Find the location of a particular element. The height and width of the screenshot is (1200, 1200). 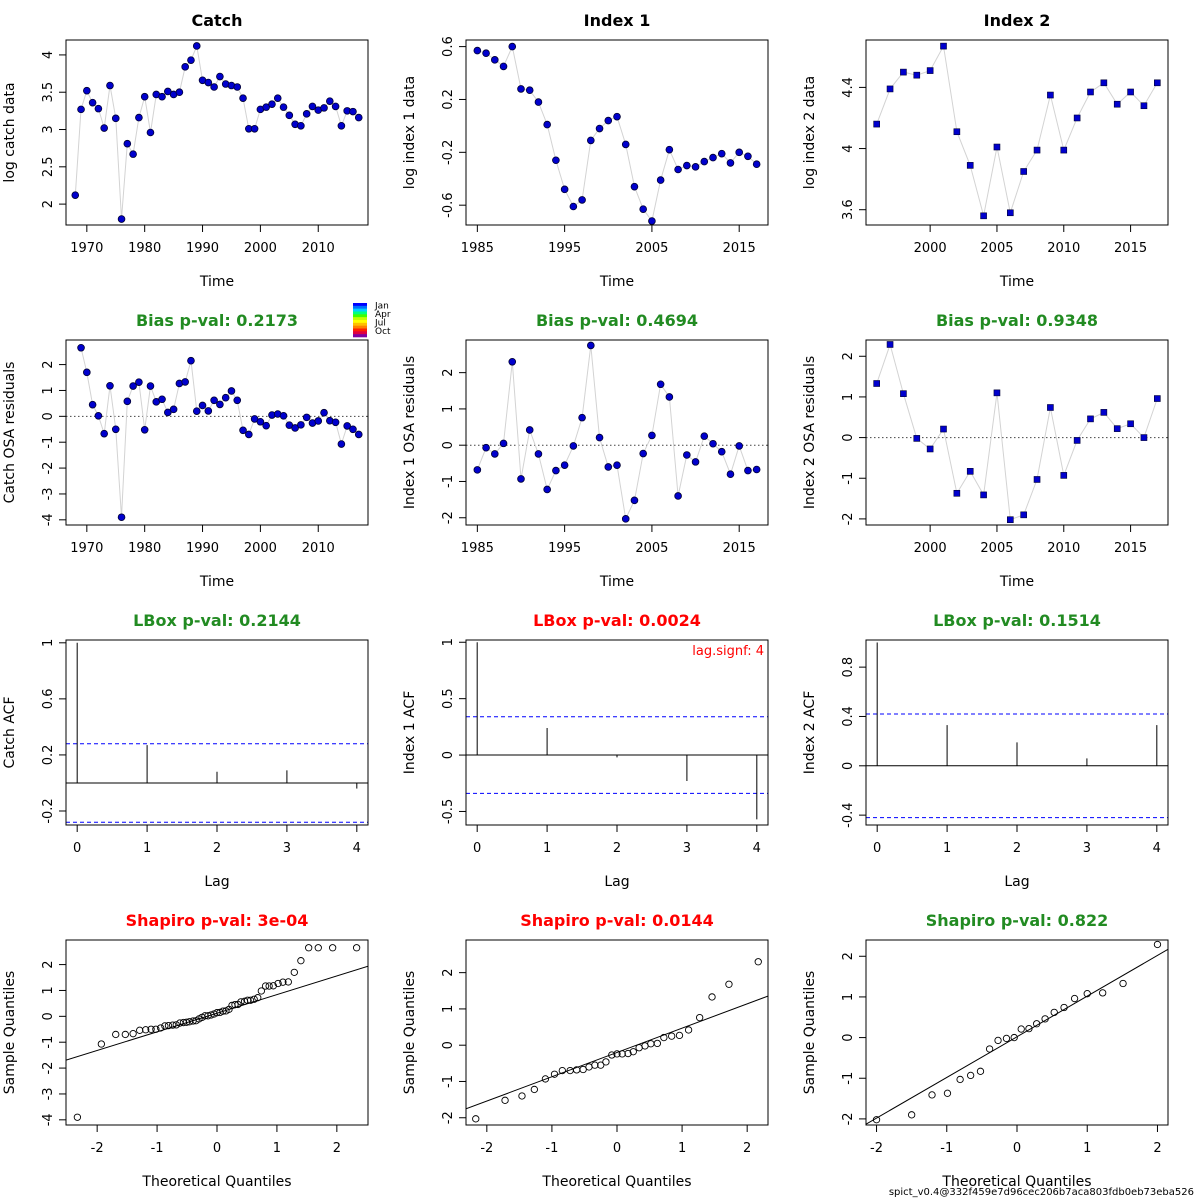

x-tick-label: 0 is located at coordinates (77, 848).